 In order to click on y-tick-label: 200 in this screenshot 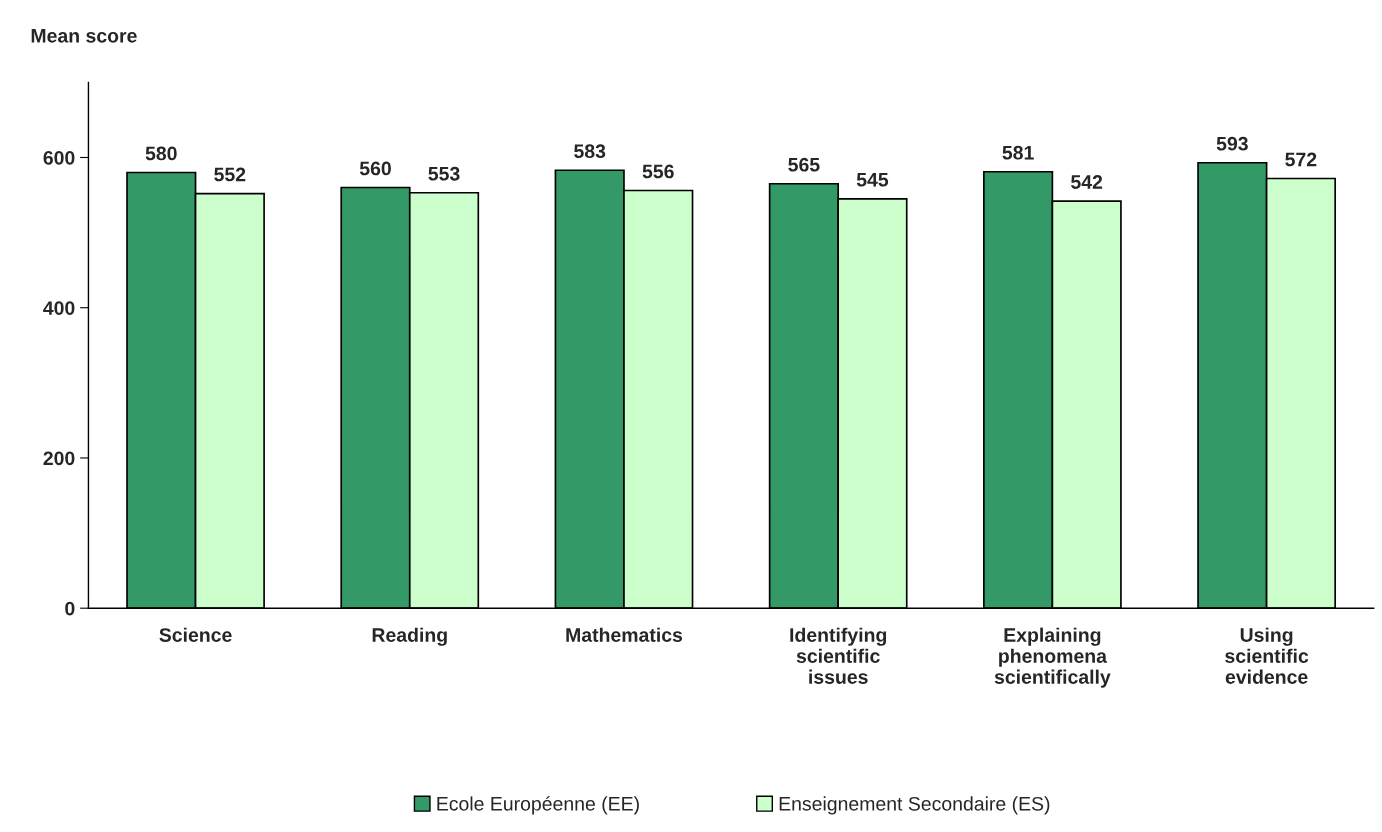, I will do `click(59, 458)`.